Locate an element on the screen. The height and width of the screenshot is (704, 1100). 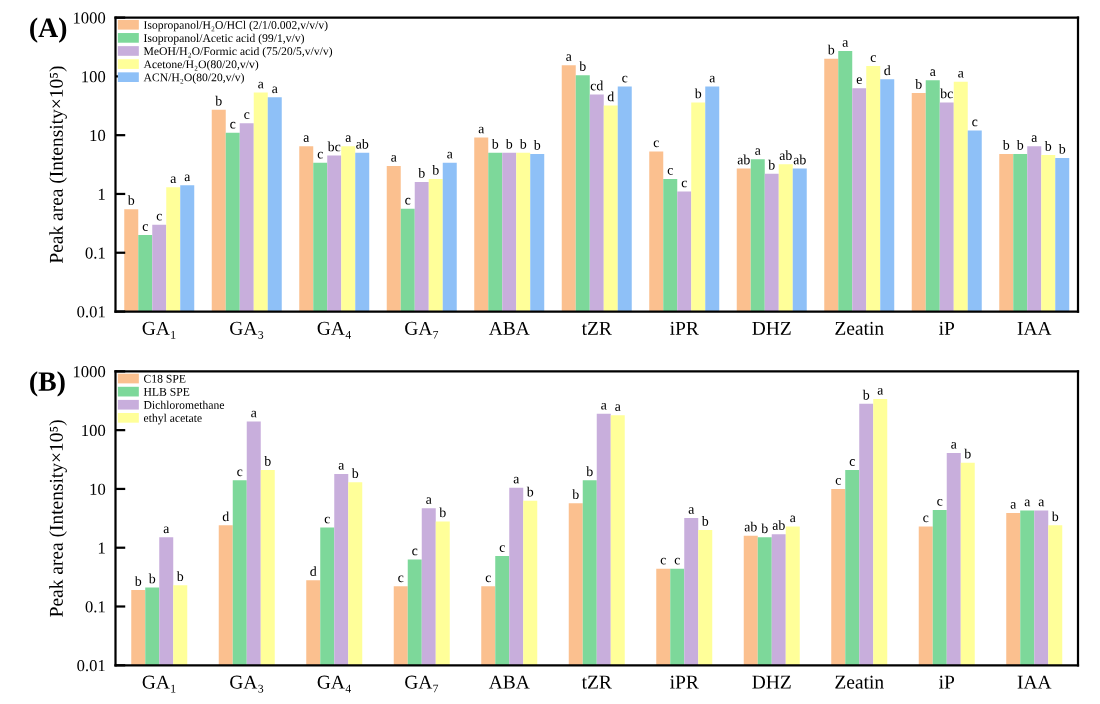
chart-title: (A) is located at coordinates (48, 30).